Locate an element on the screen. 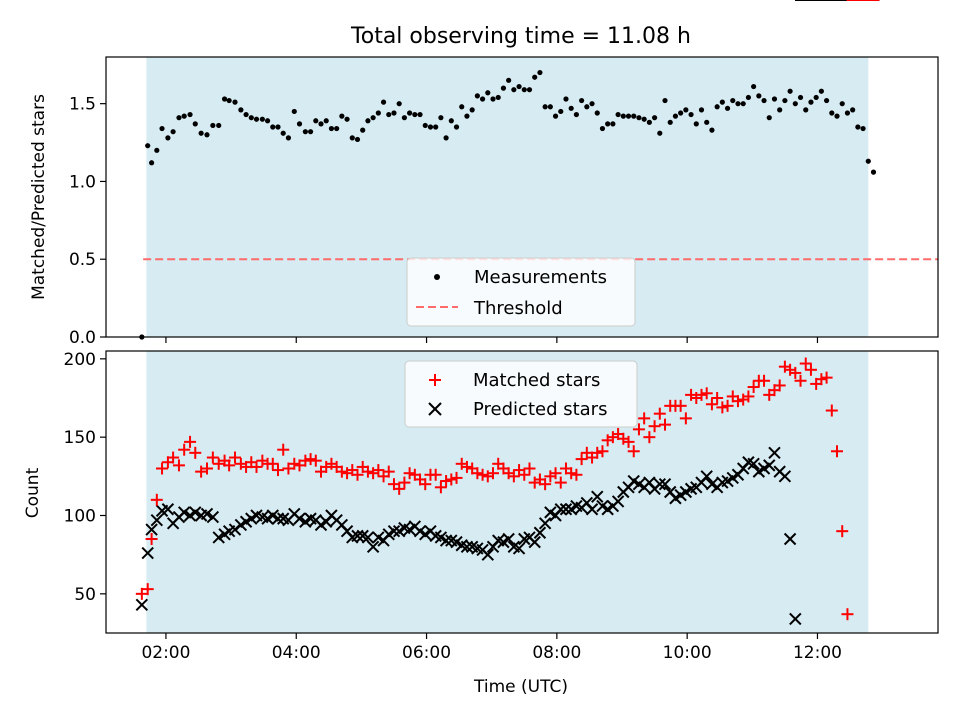  x-tick-label: 02:00 is located at coordinates (165, 653).